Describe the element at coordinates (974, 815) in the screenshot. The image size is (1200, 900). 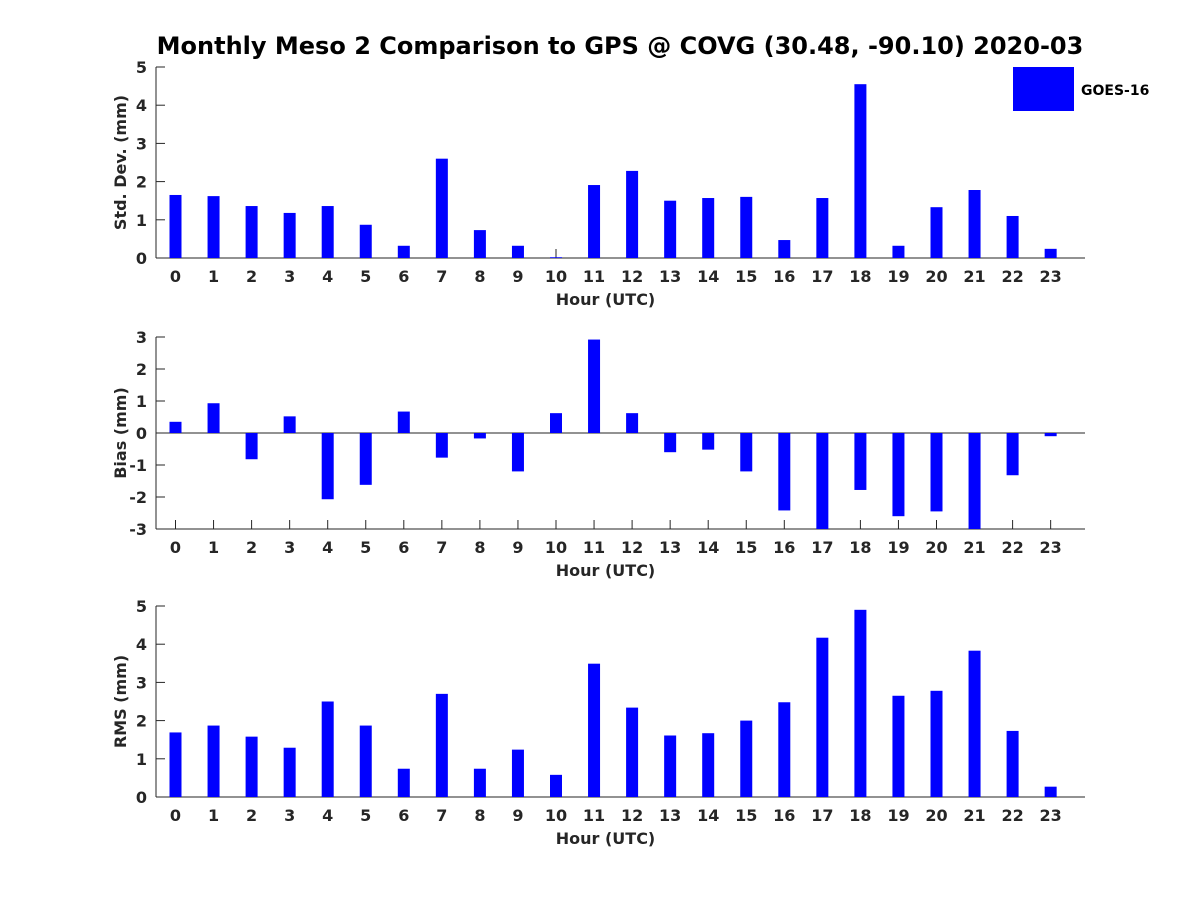
I see `rms-x-tick-label: 21` at that location.